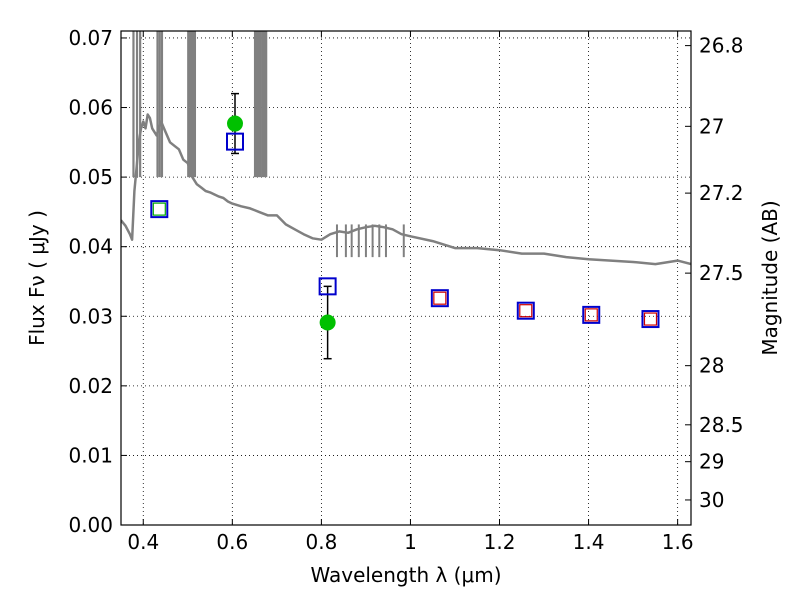 The image size is (800, 600). What do you see at coordinates (410, 542) in the screenshot?
I see `x-tick-label: 1` at bounding box center [410, 542].